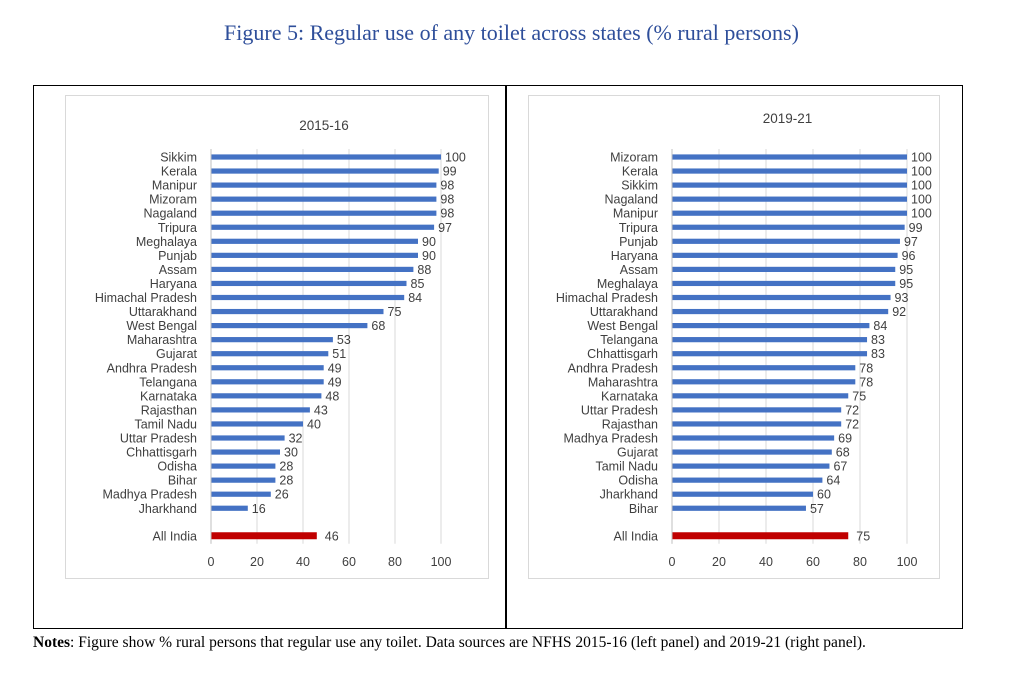 The image size is (1023, 684). What do you see at coordinates (780, 311) in the screenshot?
I see `bar-uttarakhand` at bounding box center [780, 311].